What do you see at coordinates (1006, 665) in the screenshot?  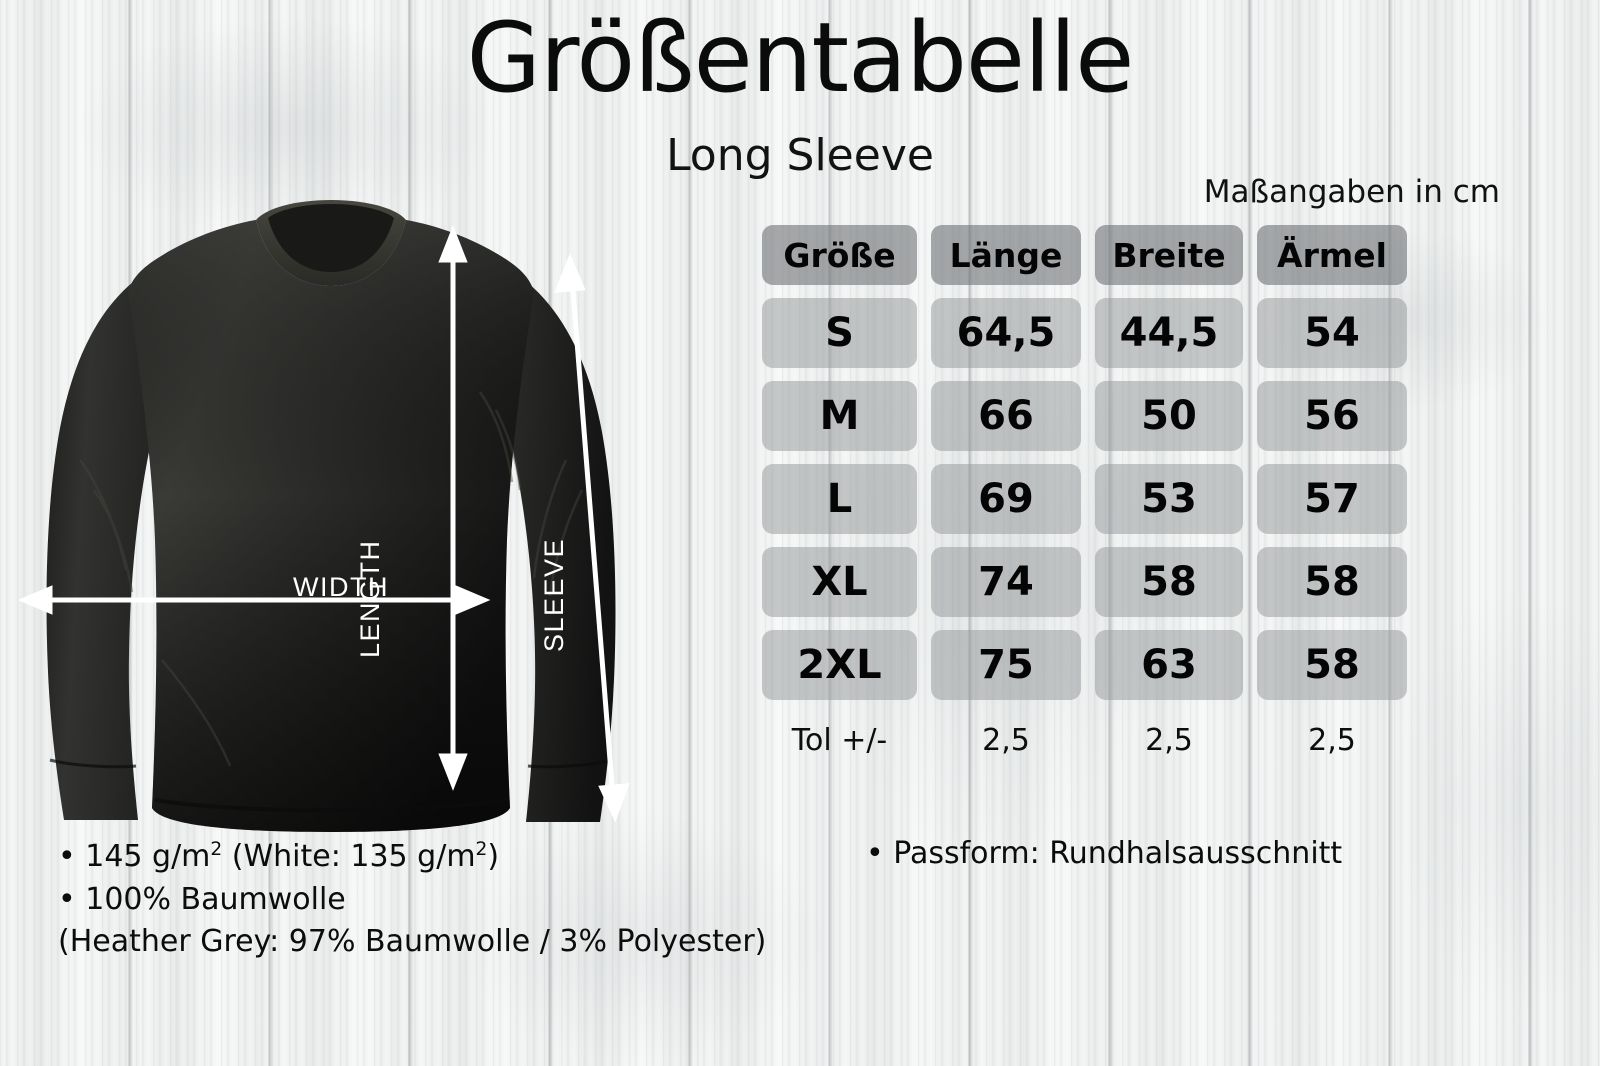 I see `cell-length: 75` at bounding box center [1006, 665].